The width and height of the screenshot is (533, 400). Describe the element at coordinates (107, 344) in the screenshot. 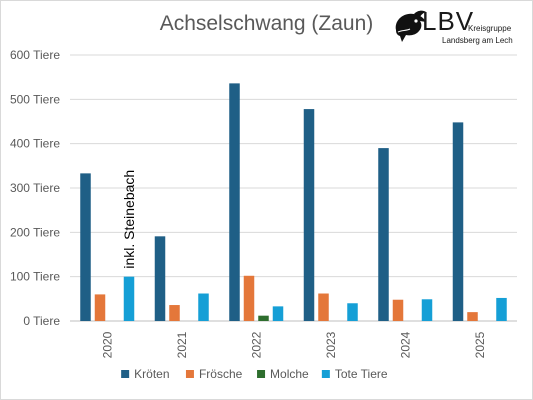

I see `x-tick-label: 2020` at that location.